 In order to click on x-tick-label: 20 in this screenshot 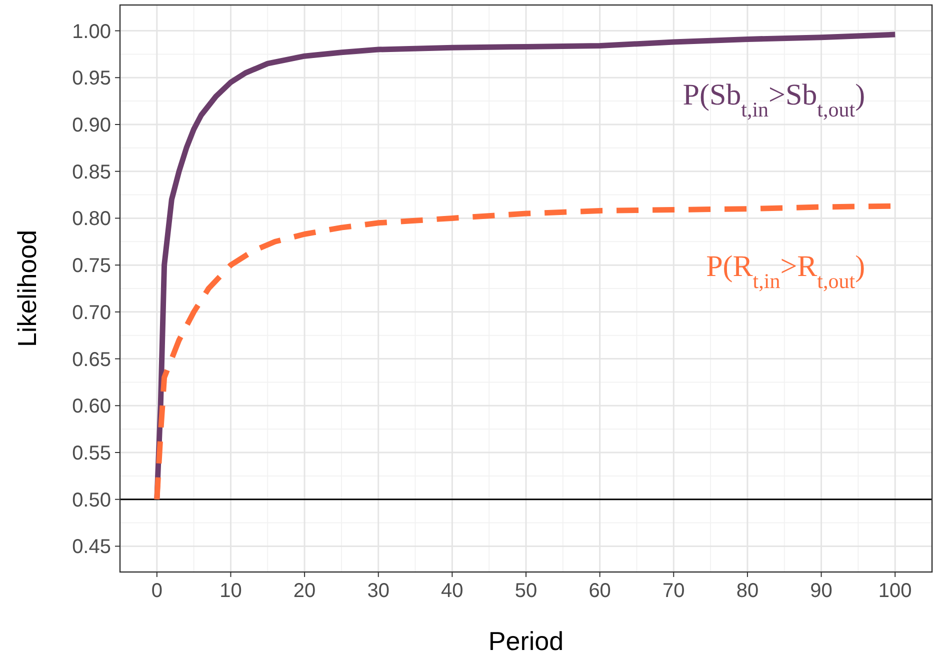, I will do `click(304, 591)`.